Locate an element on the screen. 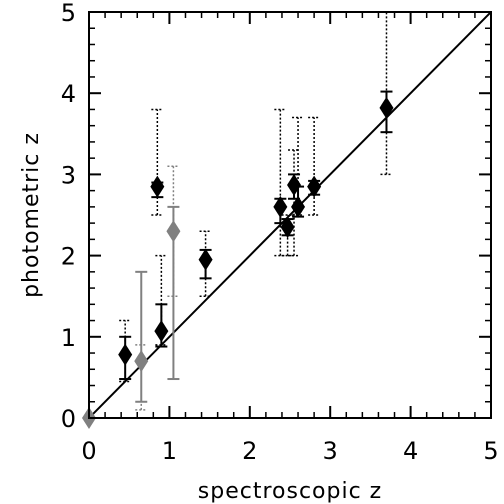  series-0-point-1-marker is located at coordinates (157, 186).